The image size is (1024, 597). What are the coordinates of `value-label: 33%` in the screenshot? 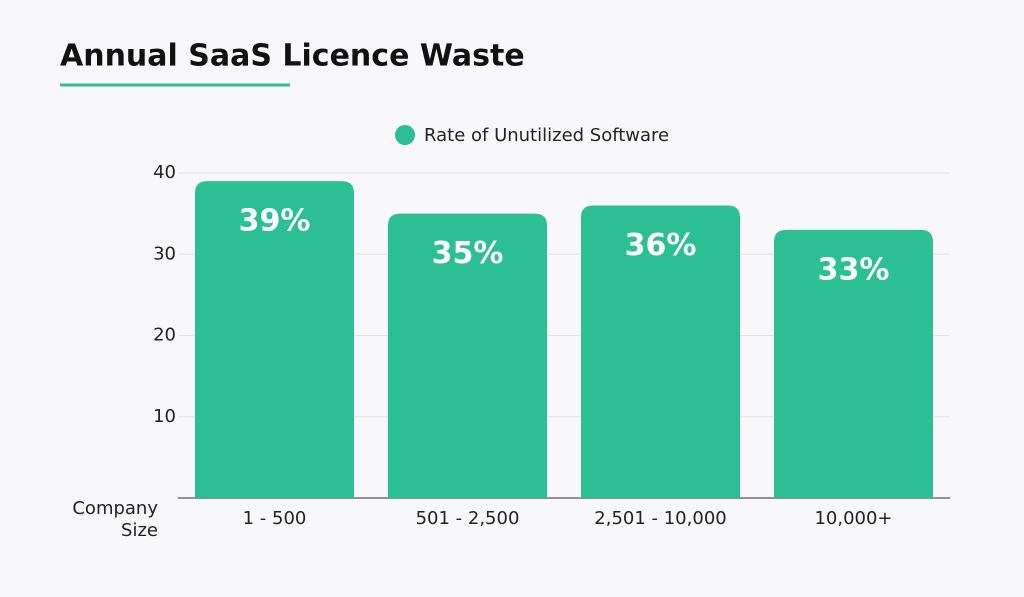 It's located at (854, 269).